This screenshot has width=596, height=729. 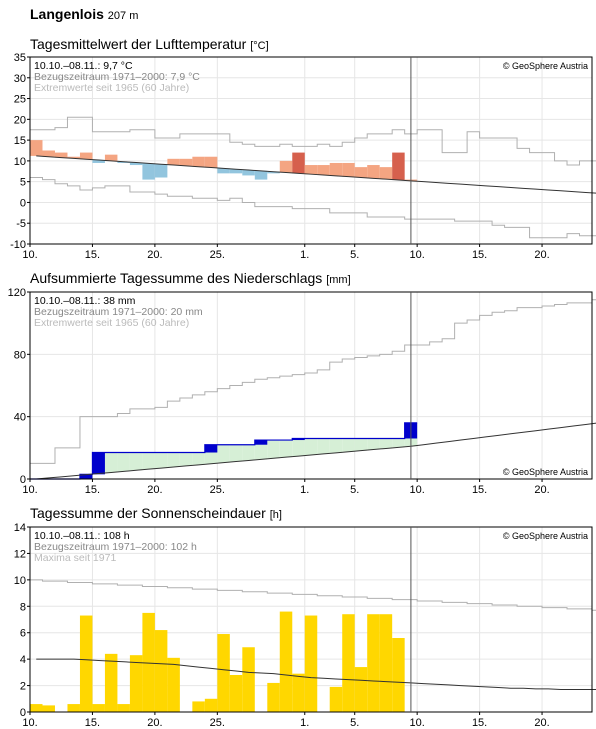 What do you see at coordinates (338, 280) in the screenshot?
I see `precip-unit: [mm]` at bounding box center [338, 280].